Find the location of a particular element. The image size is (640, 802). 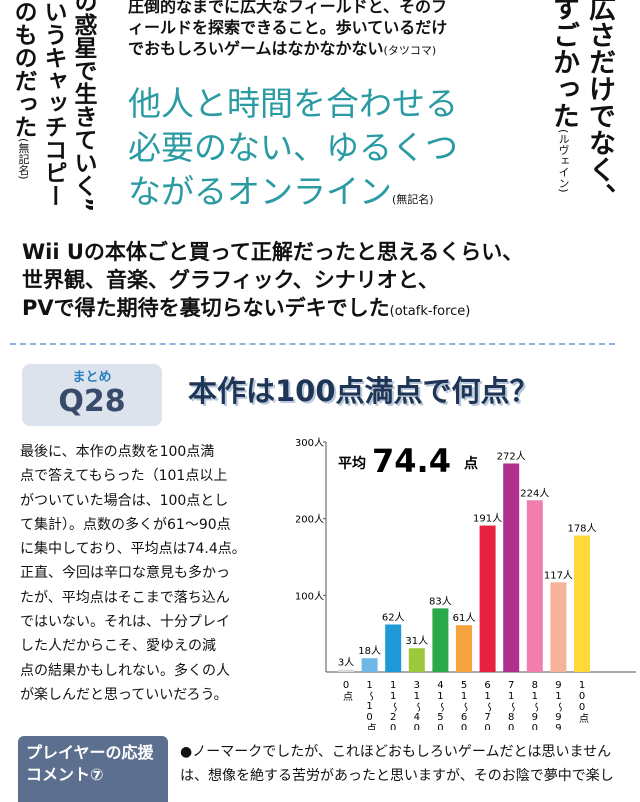

line: 最後に、本作の点数を100点満 is located at coordinates (117, 452).